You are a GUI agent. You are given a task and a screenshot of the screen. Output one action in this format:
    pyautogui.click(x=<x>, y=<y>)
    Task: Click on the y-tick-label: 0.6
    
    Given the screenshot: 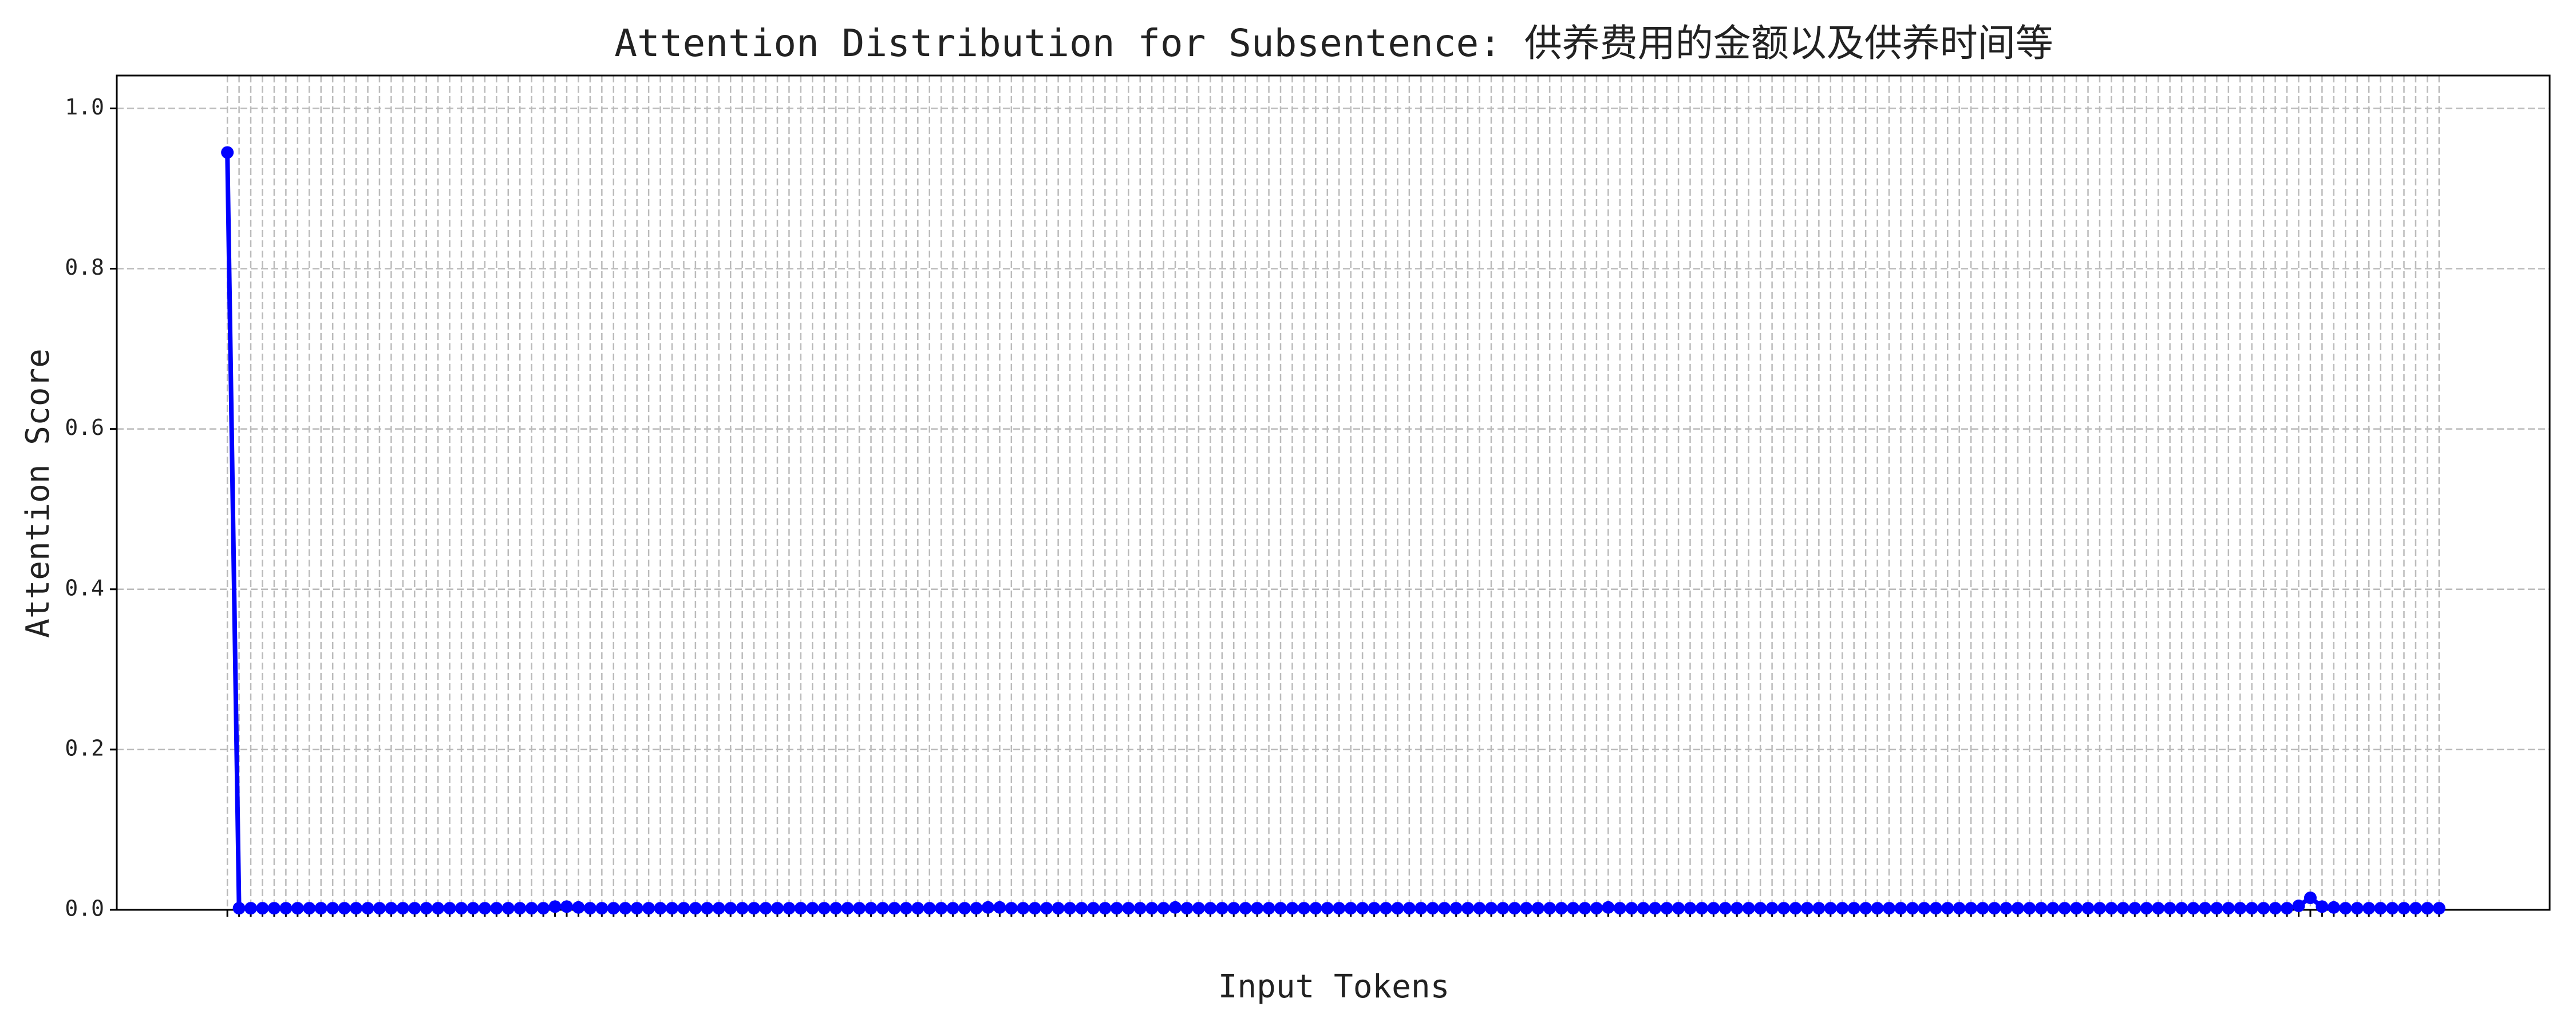 What is the action you would take?
    pyautogui.click(x=84, y=427)
    